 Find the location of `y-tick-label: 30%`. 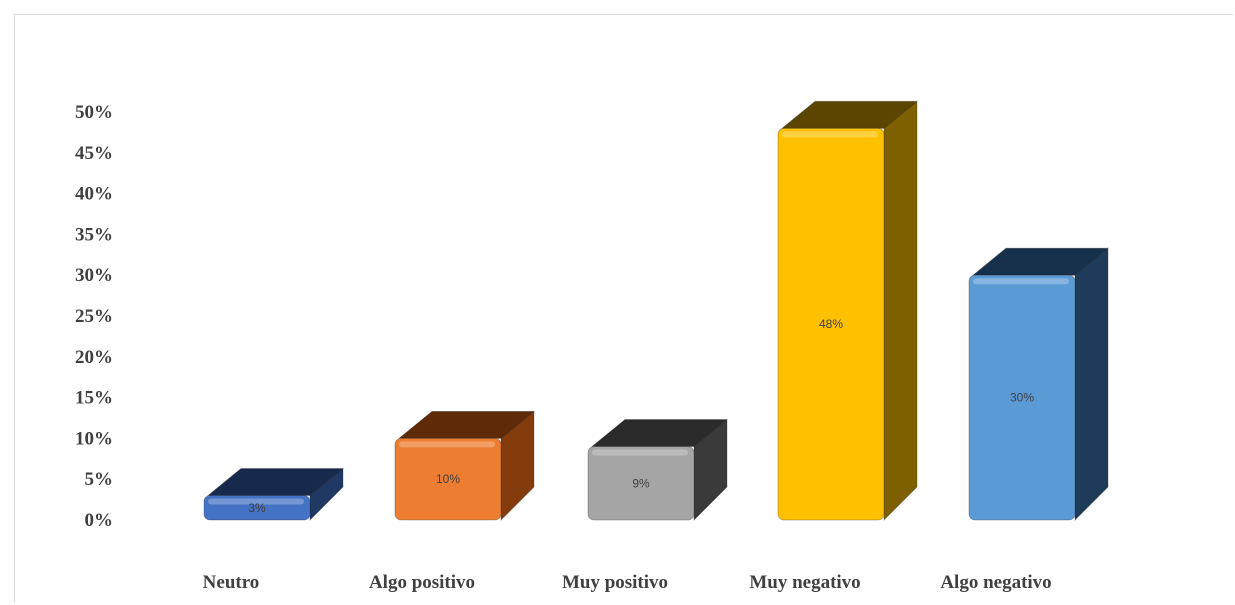

y-tick-label: 30% is located at coordinates (94, 275).